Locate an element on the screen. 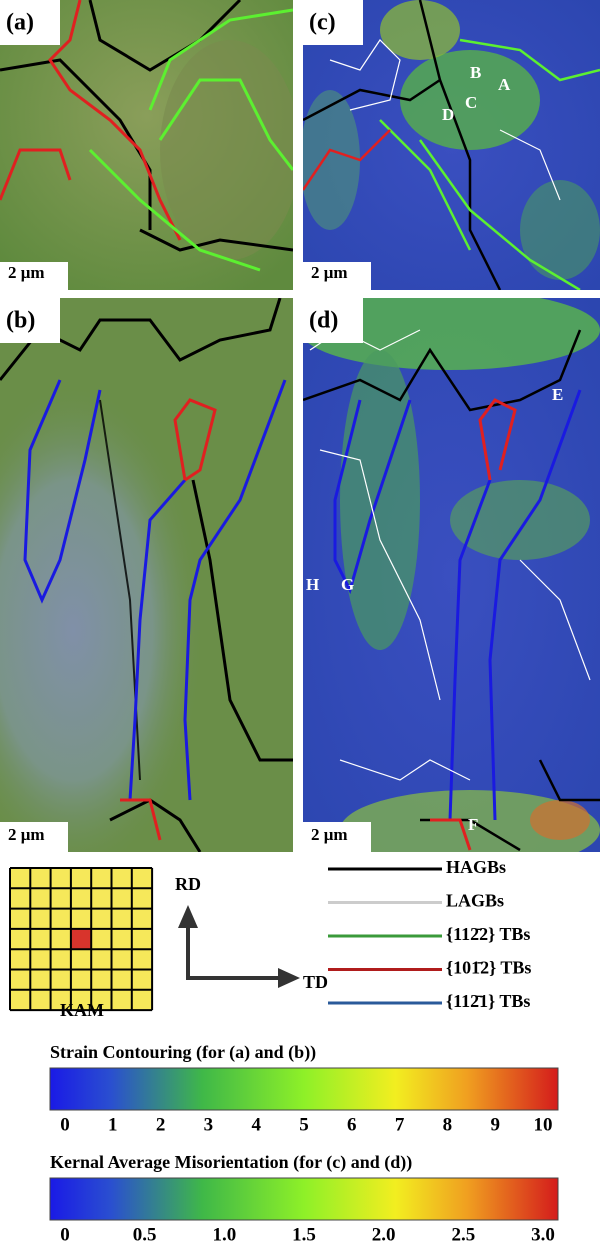 This screenshot has width=600, height=1259. tick-label: 7 is located at coordinates (400, 1124).